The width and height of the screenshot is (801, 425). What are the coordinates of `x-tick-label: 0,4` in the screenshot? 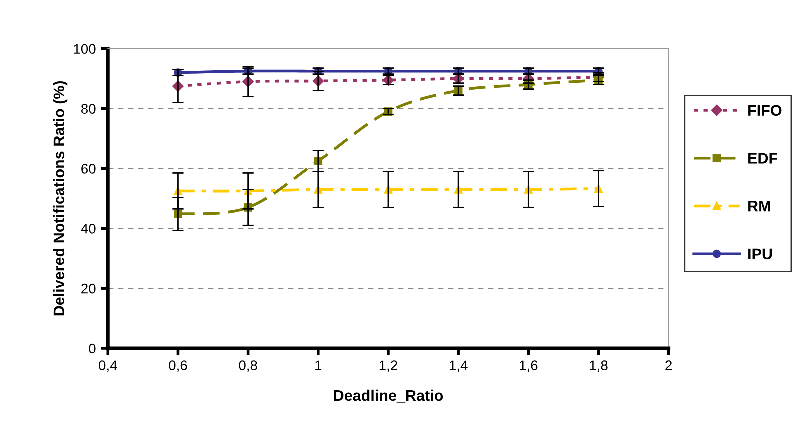 It's located at (108, 366).